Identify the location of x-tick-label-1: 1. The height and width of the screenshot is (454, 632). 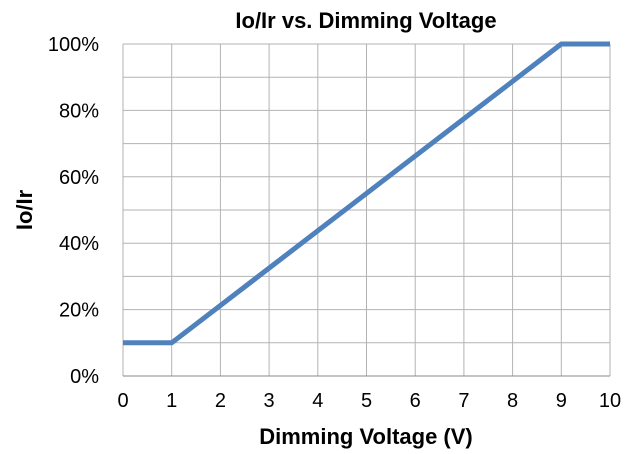
(171, 401).